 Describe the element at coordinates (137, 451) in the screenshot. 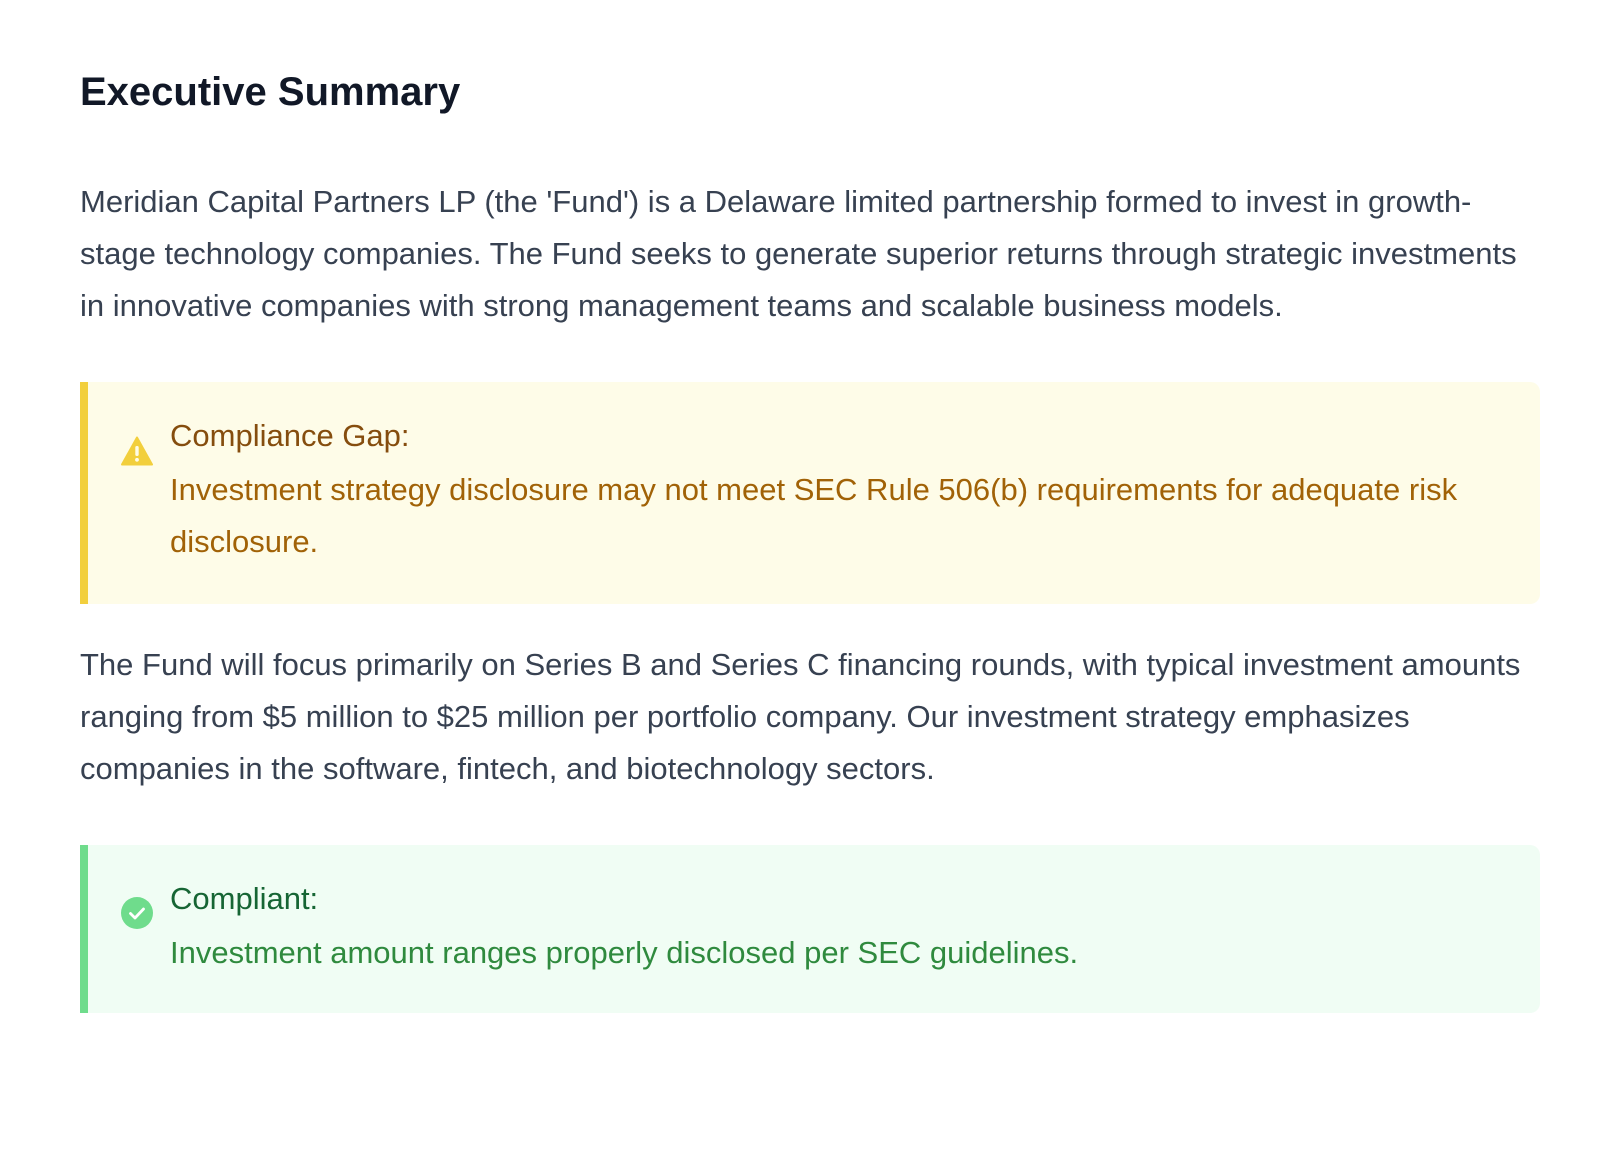

I see `warning-triangle-icon` at that location.